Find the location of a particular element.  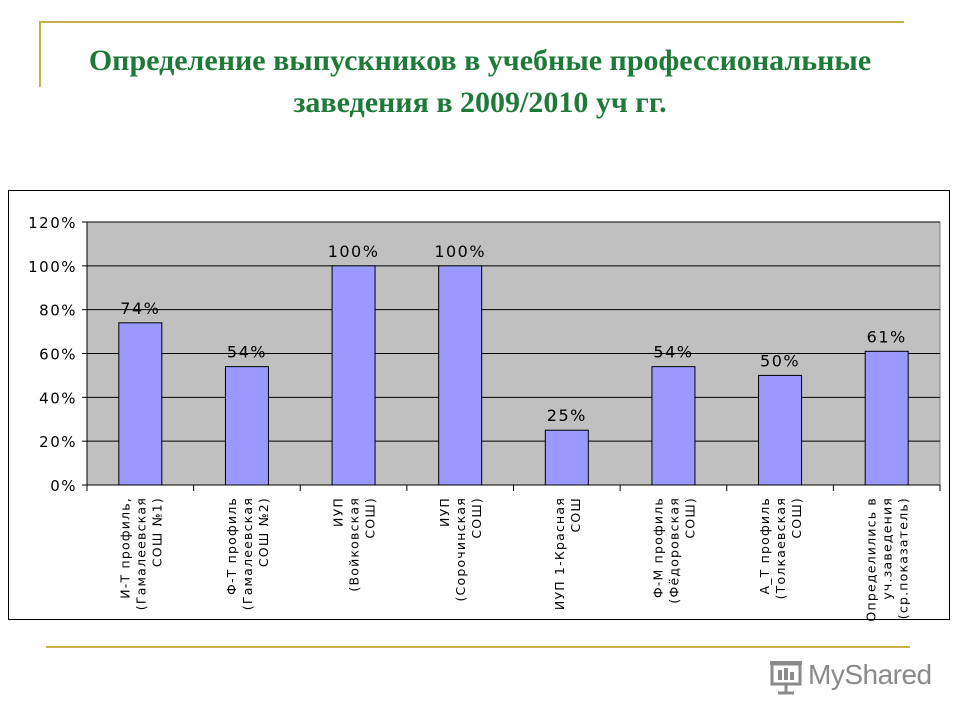

category-label-line: Ф-М профиль is located at coordinates (657, 547).